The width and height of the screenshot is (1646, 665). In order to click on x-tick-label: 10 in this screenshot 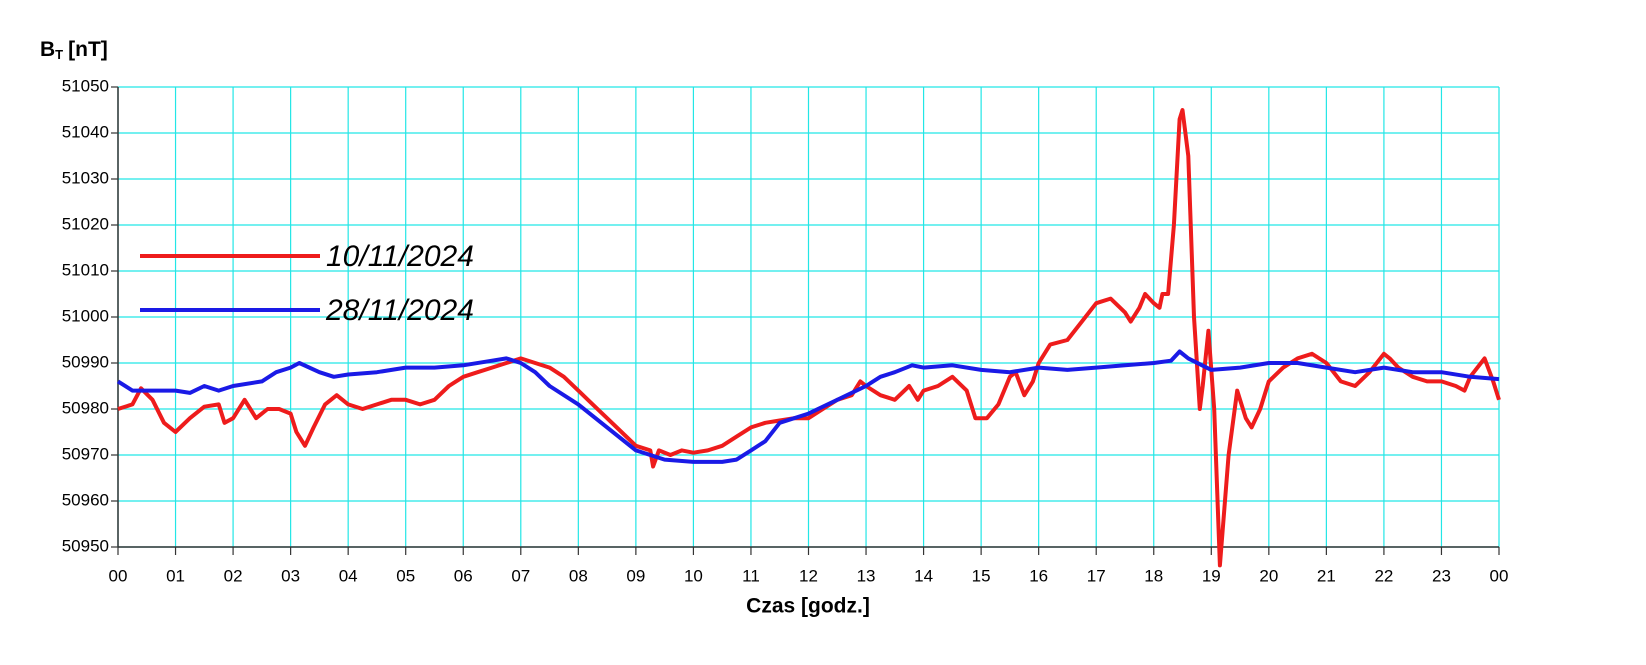, I will do `click(693, 575)`.